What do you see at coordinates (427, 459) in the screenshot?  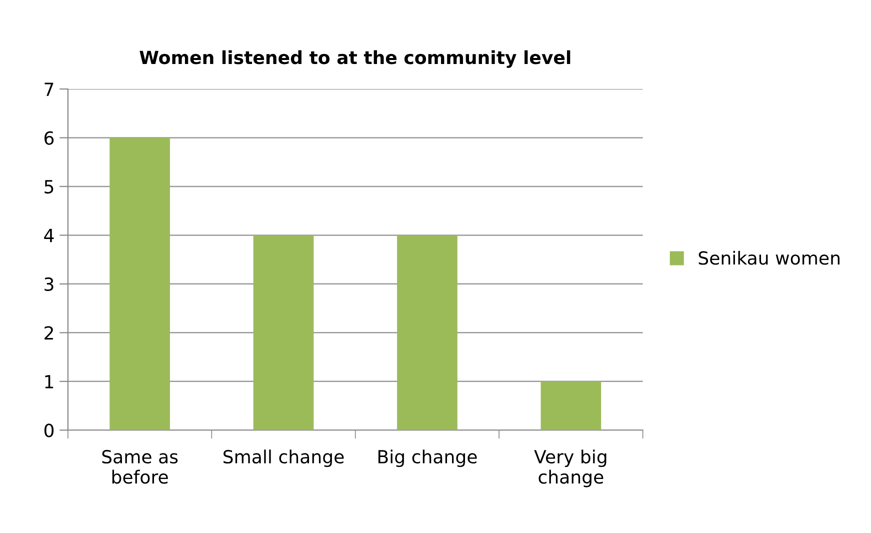 I see `x-tick-label: Big change` at bounding box center [427, 459].